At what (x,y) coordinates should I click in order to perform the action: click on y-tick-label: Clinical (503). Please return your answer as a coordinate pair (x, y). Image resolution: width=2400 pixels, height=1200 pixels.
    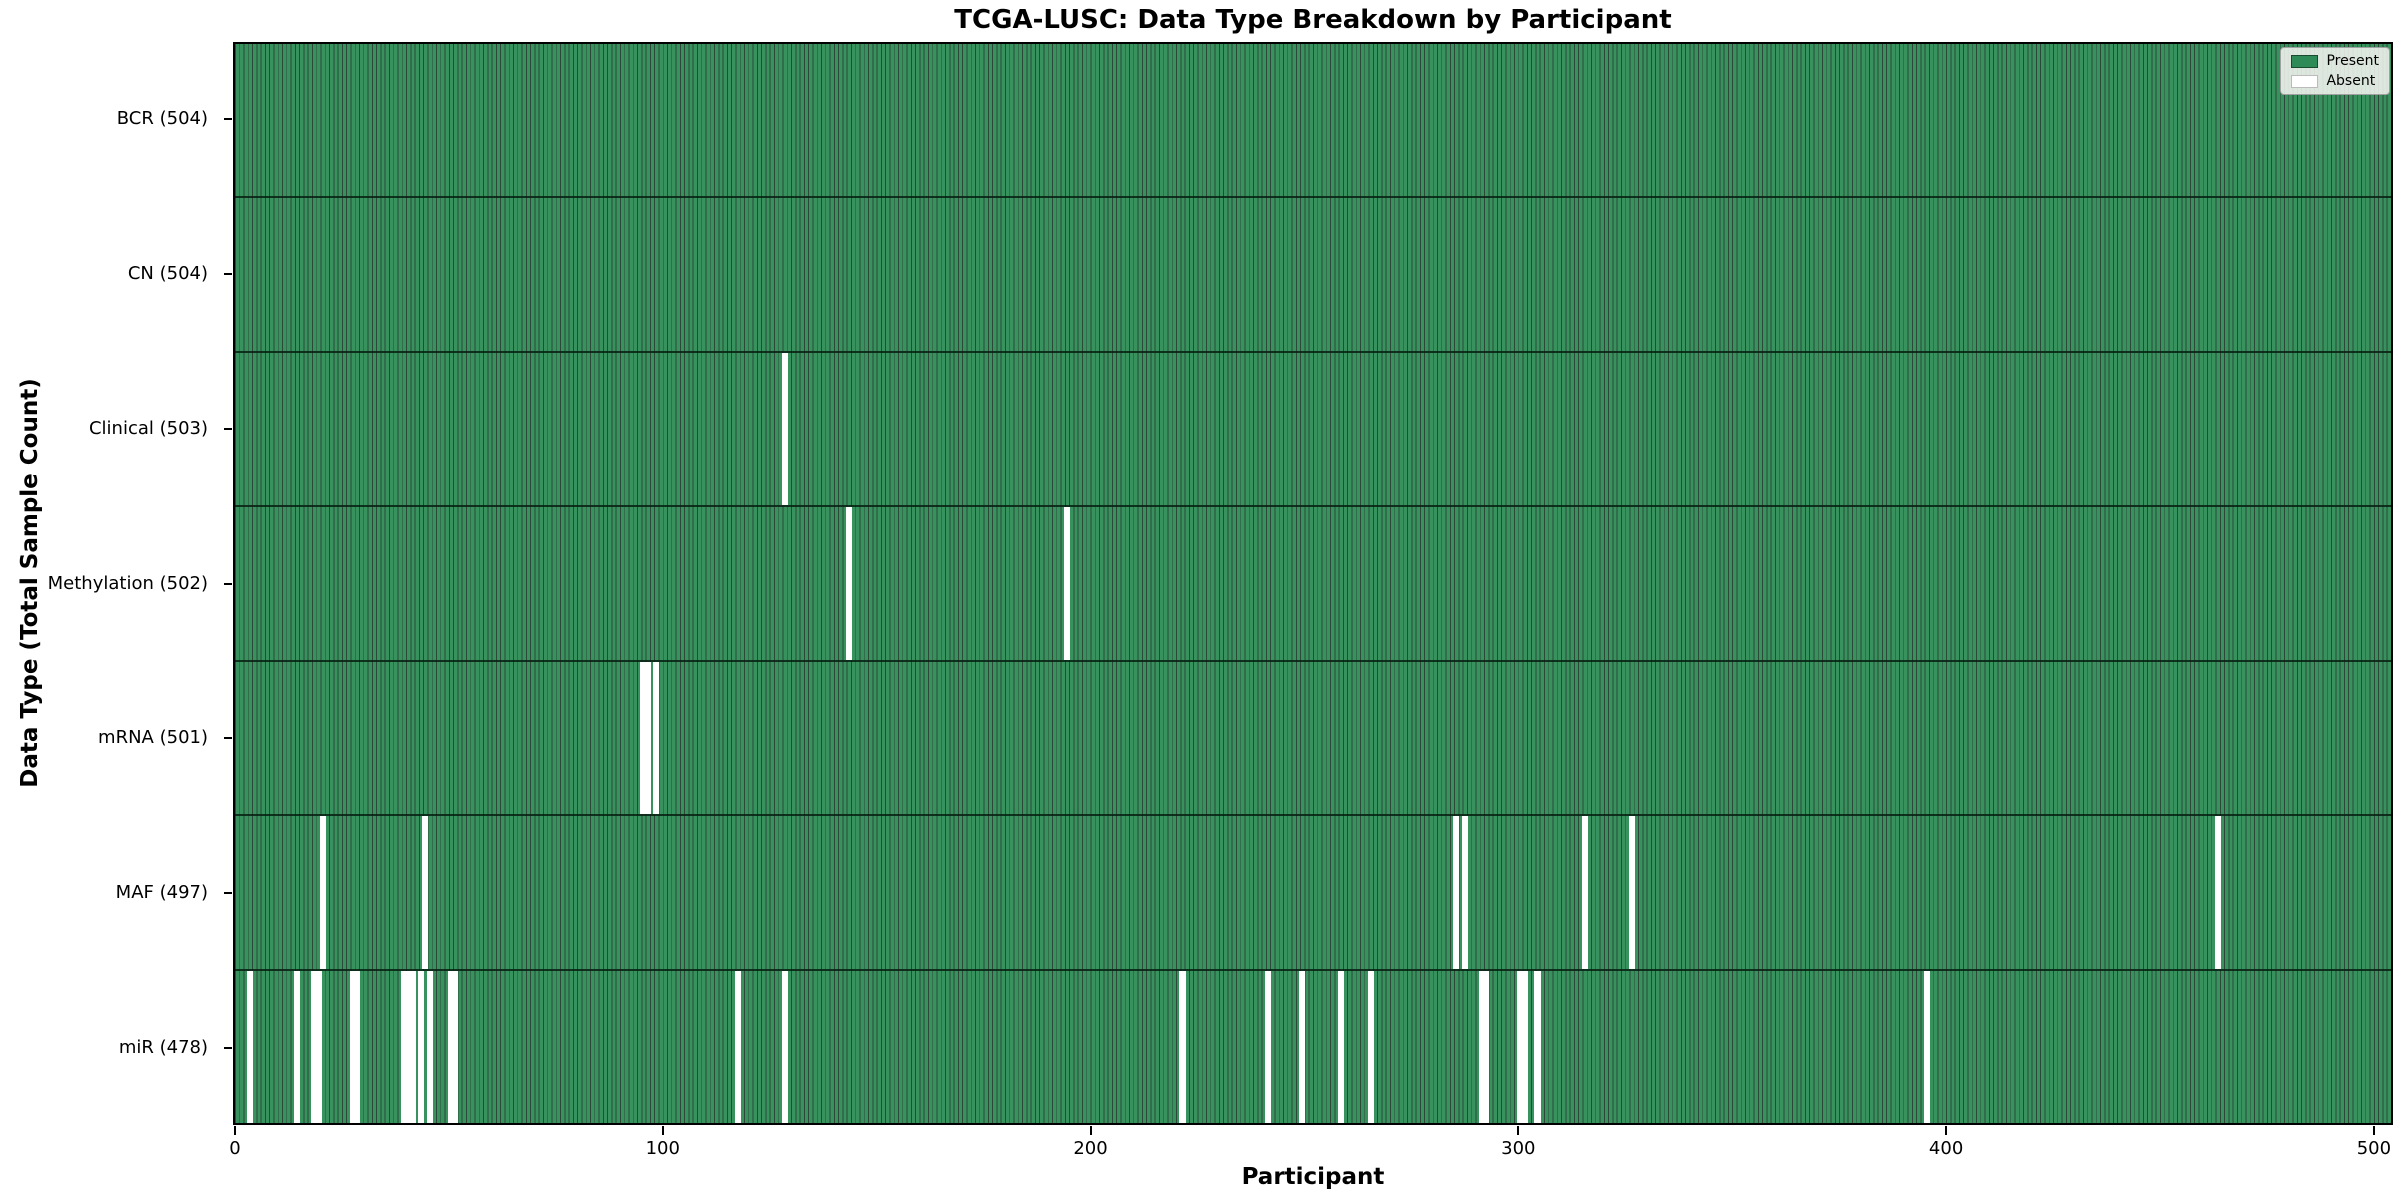
    Looking at the image, I should click on (148, 428).